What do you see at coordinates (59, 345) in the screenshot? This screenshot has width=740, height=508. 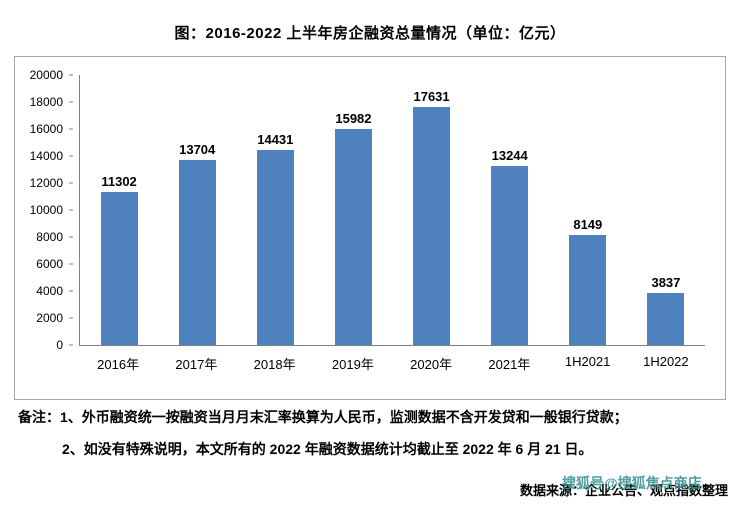 I see `y-tick-label: 0` at bounding box center [59, 345].